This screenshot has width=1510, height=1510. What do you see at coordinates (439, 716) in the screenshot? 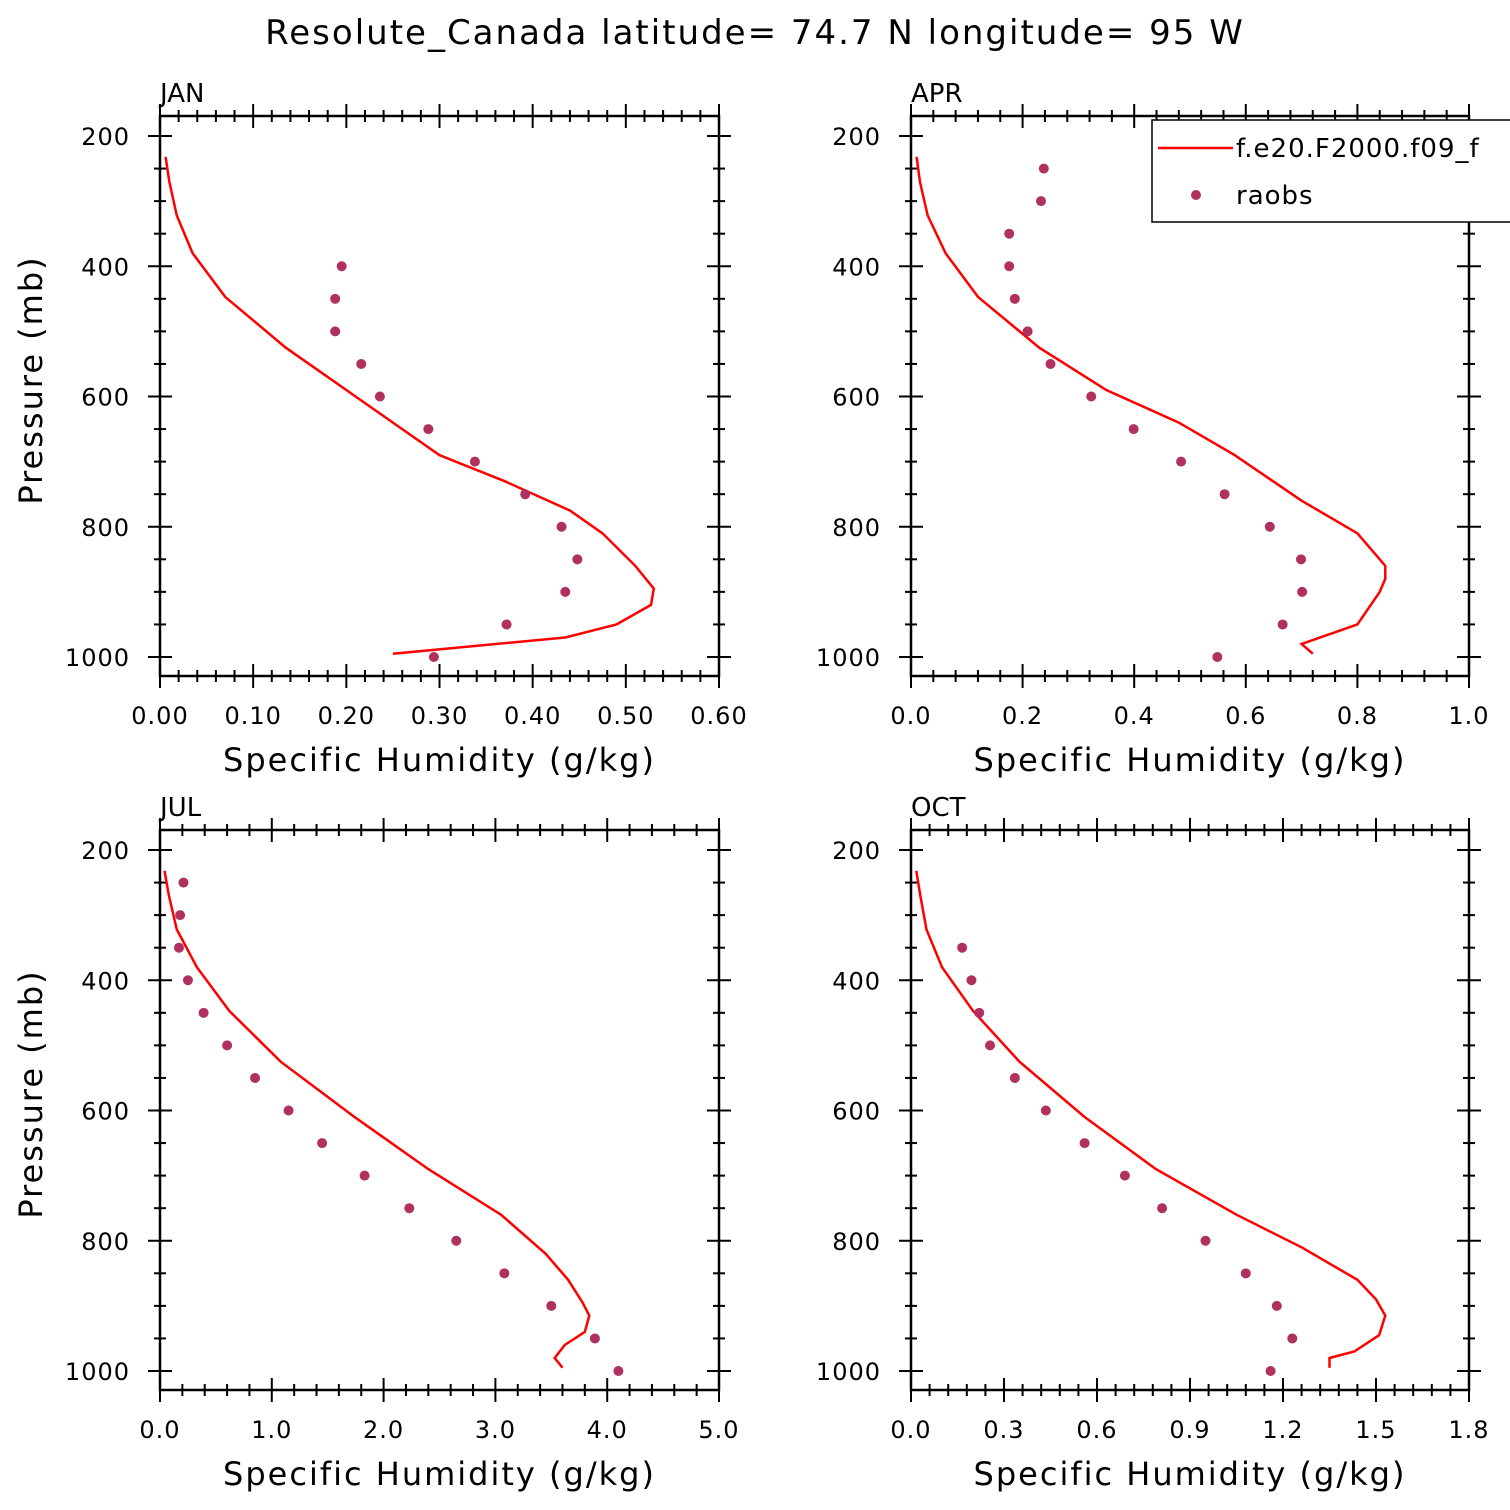
I see `x-tick-label: 0.30` at bounding box center [439, 716].